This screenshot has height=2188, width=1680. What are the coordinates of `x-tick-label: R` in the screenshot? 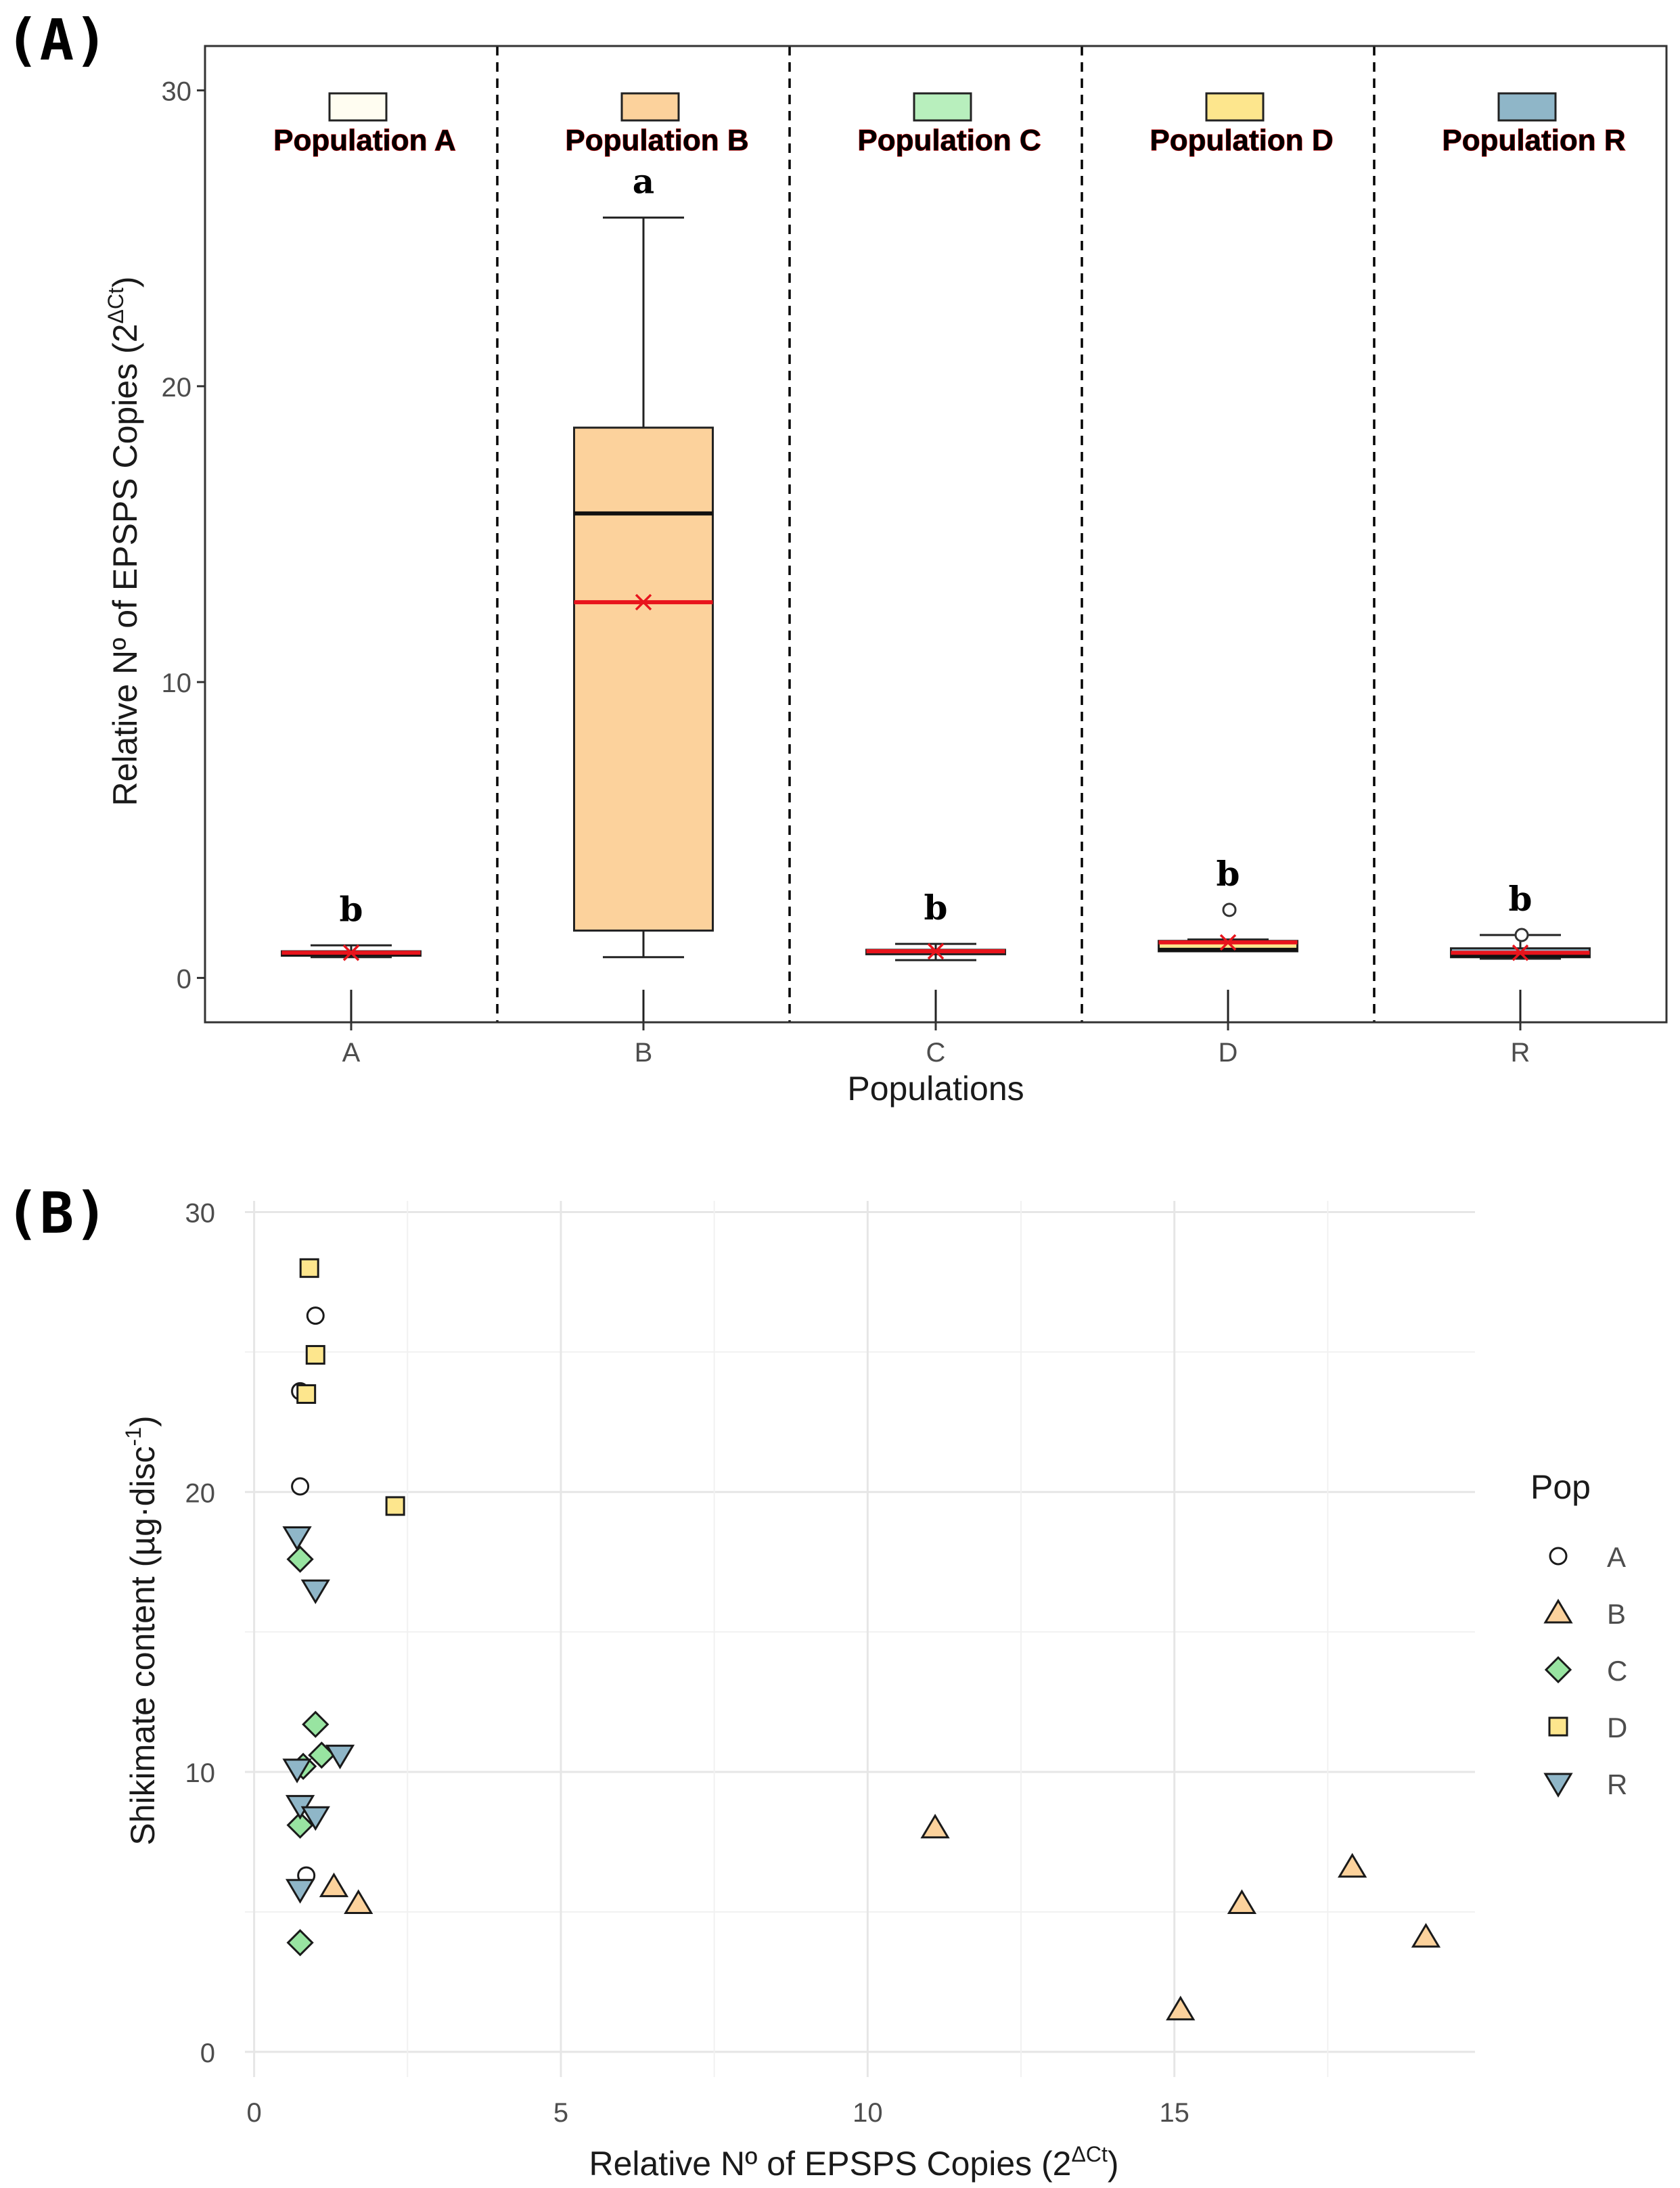 It's located at (1521, 1053).